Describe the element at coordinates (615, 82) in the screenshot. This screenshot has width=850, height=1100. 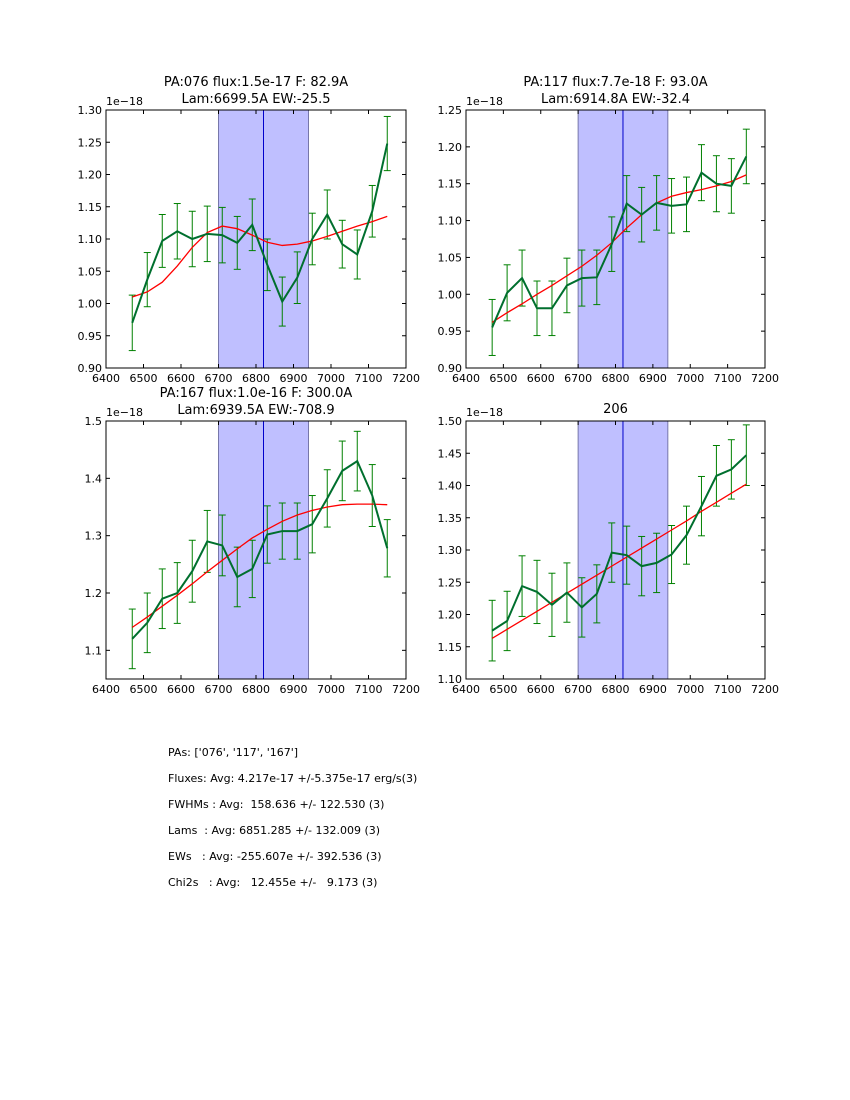
I see `subplot-title-line1: PA:117 flux:7.7e-18 F: 93.0A` at that location.